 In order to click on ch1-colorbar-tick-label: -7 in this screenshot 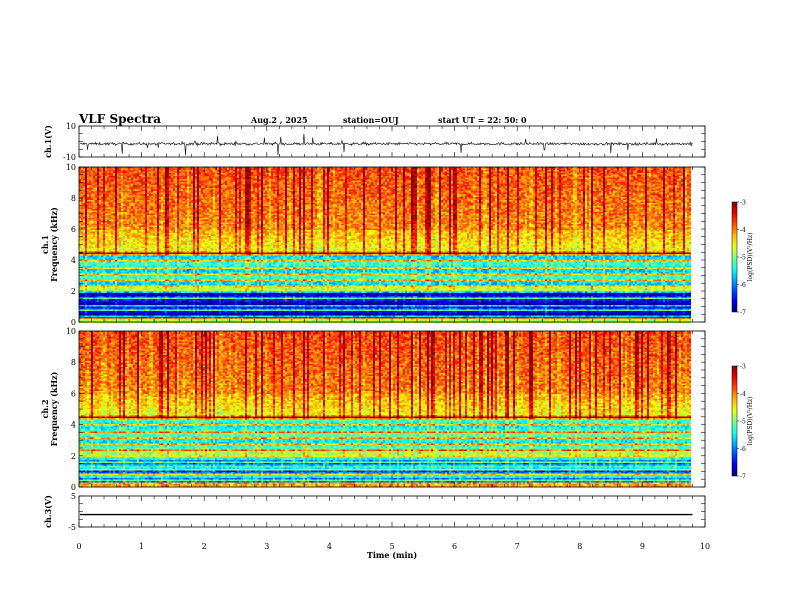, I will do `click(743, 313)`.